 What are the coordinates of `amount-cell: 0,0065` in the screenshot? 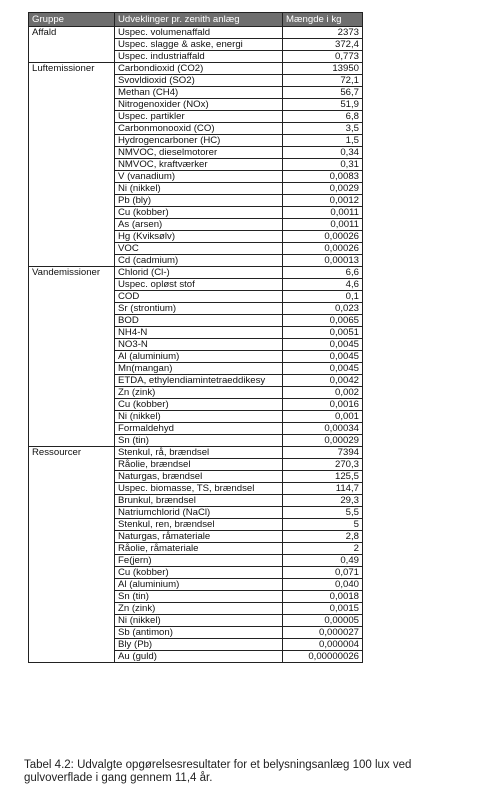 It's located at (322, 320).